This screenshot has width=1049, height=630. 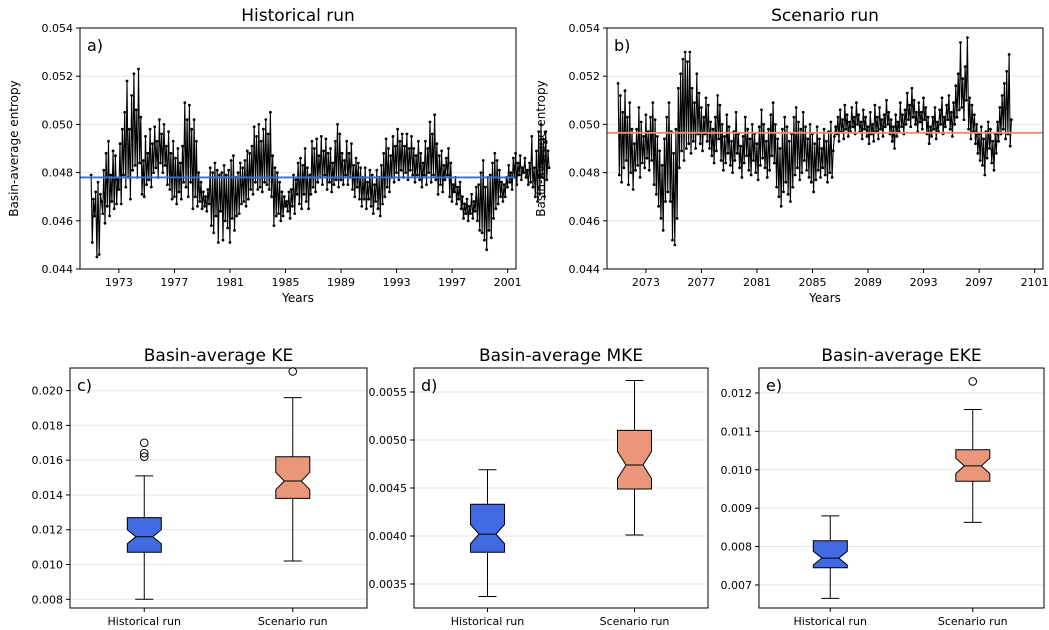 What do you see at coordinates (814, 141) in the screenshot?
I see `series-line` at bounding box center [814, 141].